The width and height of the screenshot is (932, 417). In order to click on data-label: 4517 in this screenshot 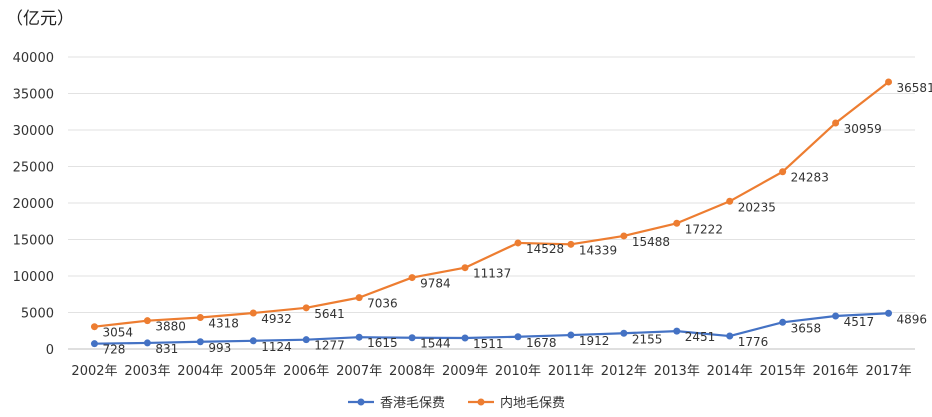, I will do `click(859, 322)`.